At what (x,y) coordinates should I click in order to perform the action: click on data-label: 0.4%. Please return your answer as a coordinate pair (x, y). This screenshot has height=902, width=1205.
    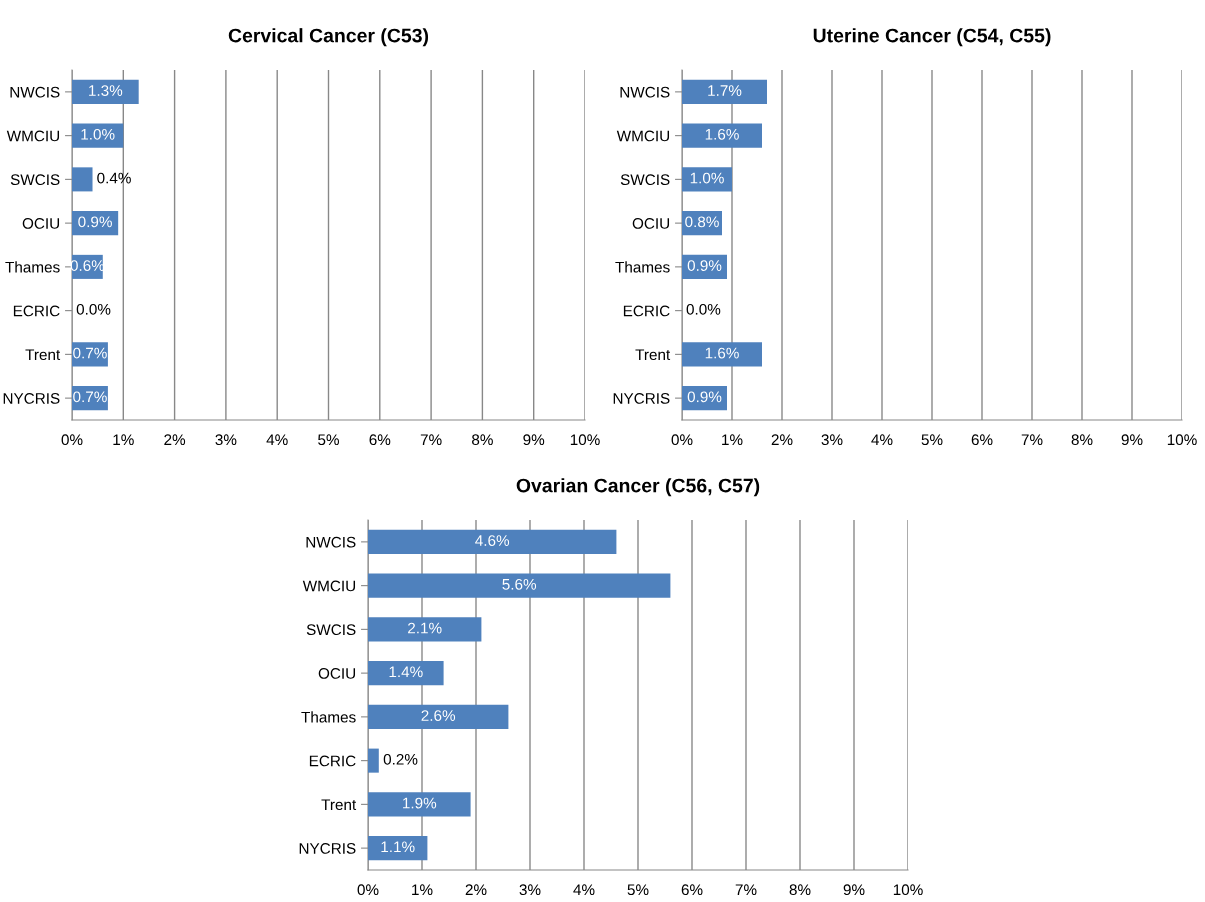
    Looking at the image, I should click on (114, 178).